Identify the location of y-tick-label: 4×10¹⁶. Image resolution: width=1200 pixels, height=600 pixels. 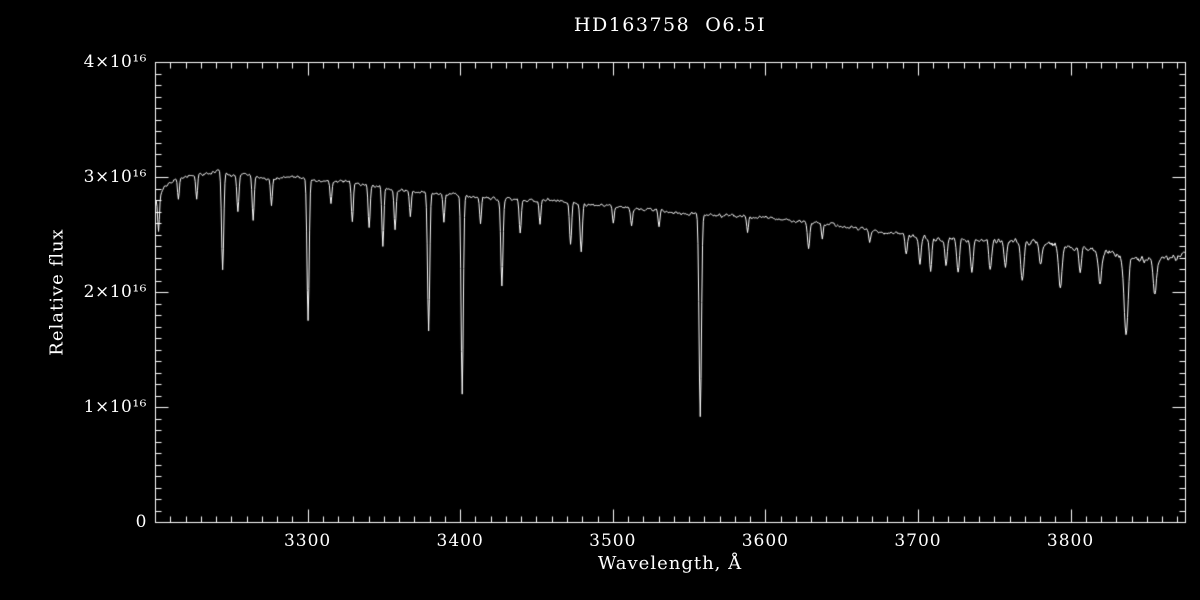
(115, 62).